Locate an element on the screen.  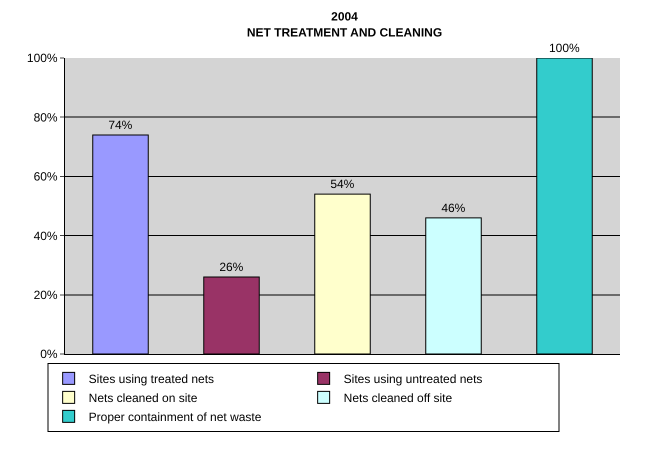
y-tick-label: 0% is located at coordinates (49, 354).